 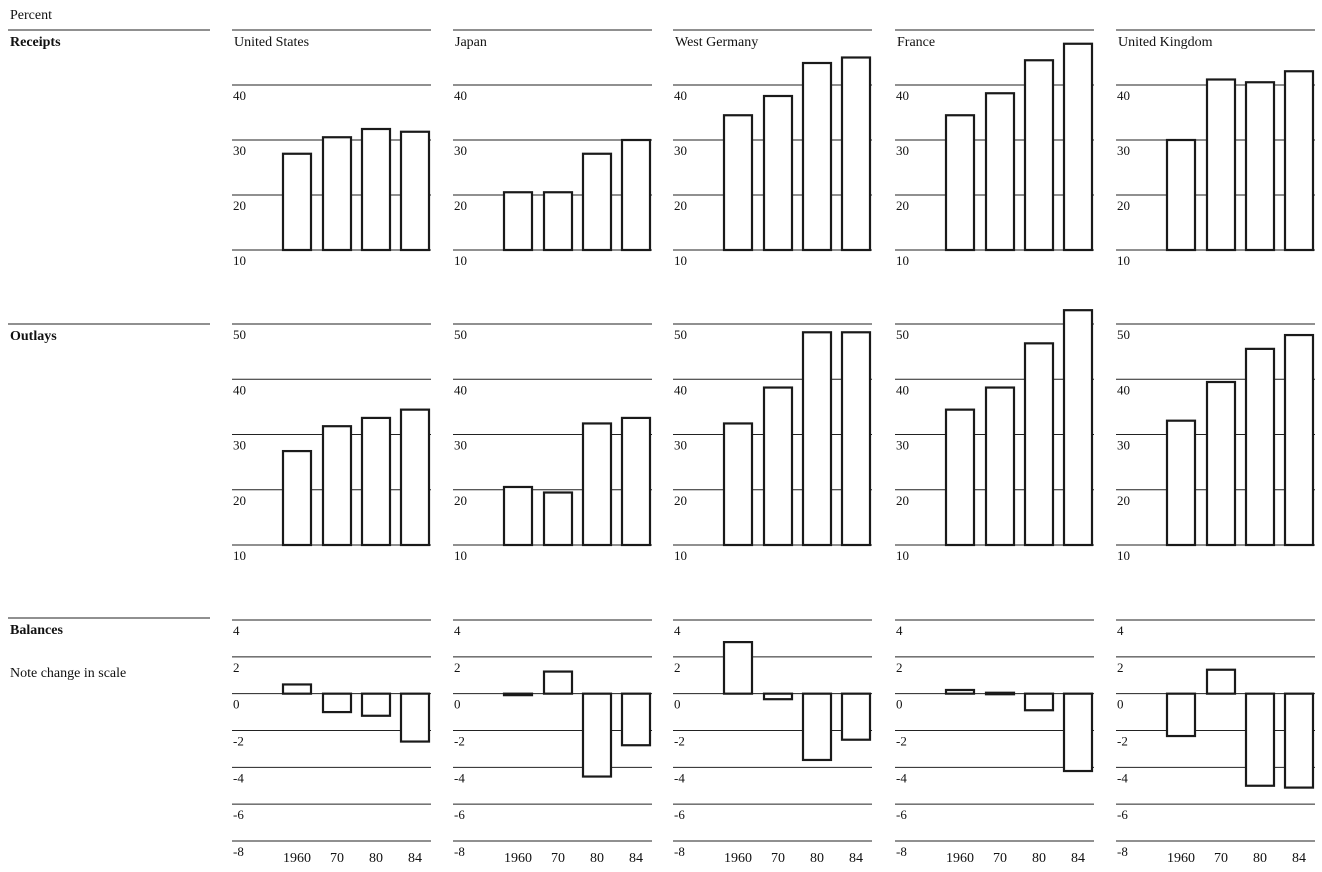 I want to click on tick-label-balances-united-kingdom: -8, so click(x=1122, y=851).